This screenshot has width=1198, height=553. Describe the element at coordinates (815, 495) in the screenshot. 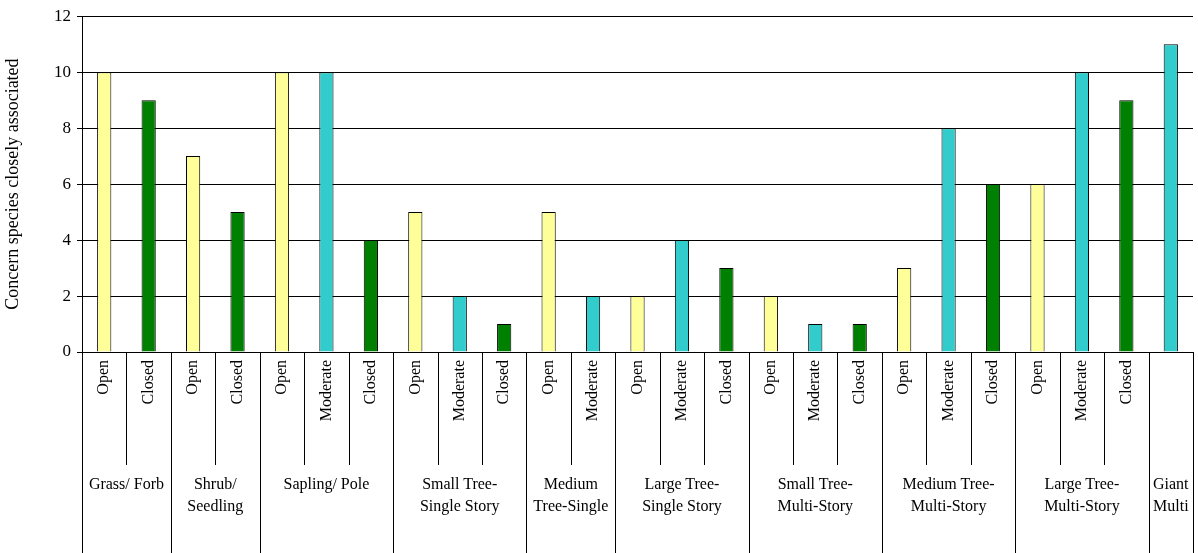

I see `text: Small Tree-Multi-Story` at that location.